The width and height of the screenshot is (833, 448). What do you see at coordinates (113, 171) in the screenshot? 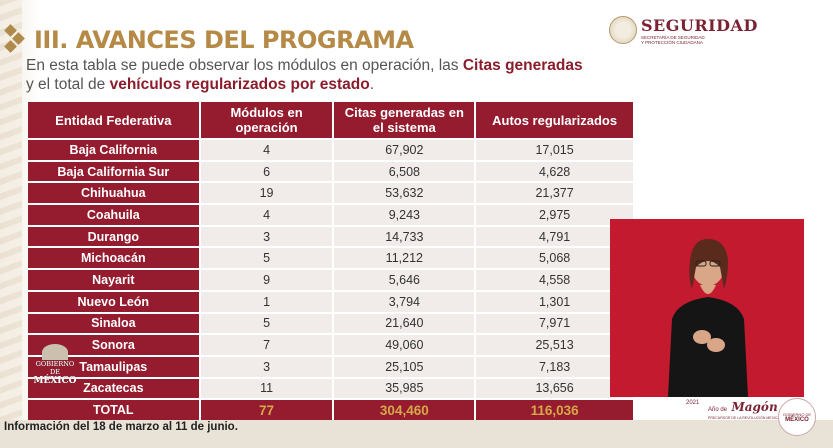
I see `state-cell: Baja California Sur` at bounding box center [113, 171].